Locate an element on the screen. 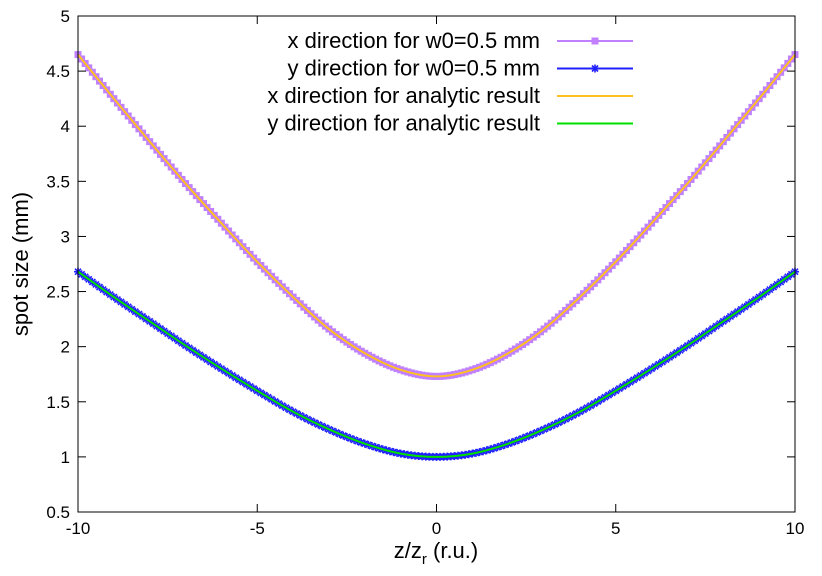 The image size is (822, 576). x-tick-label: -10 is located at coordinates (78, 528).